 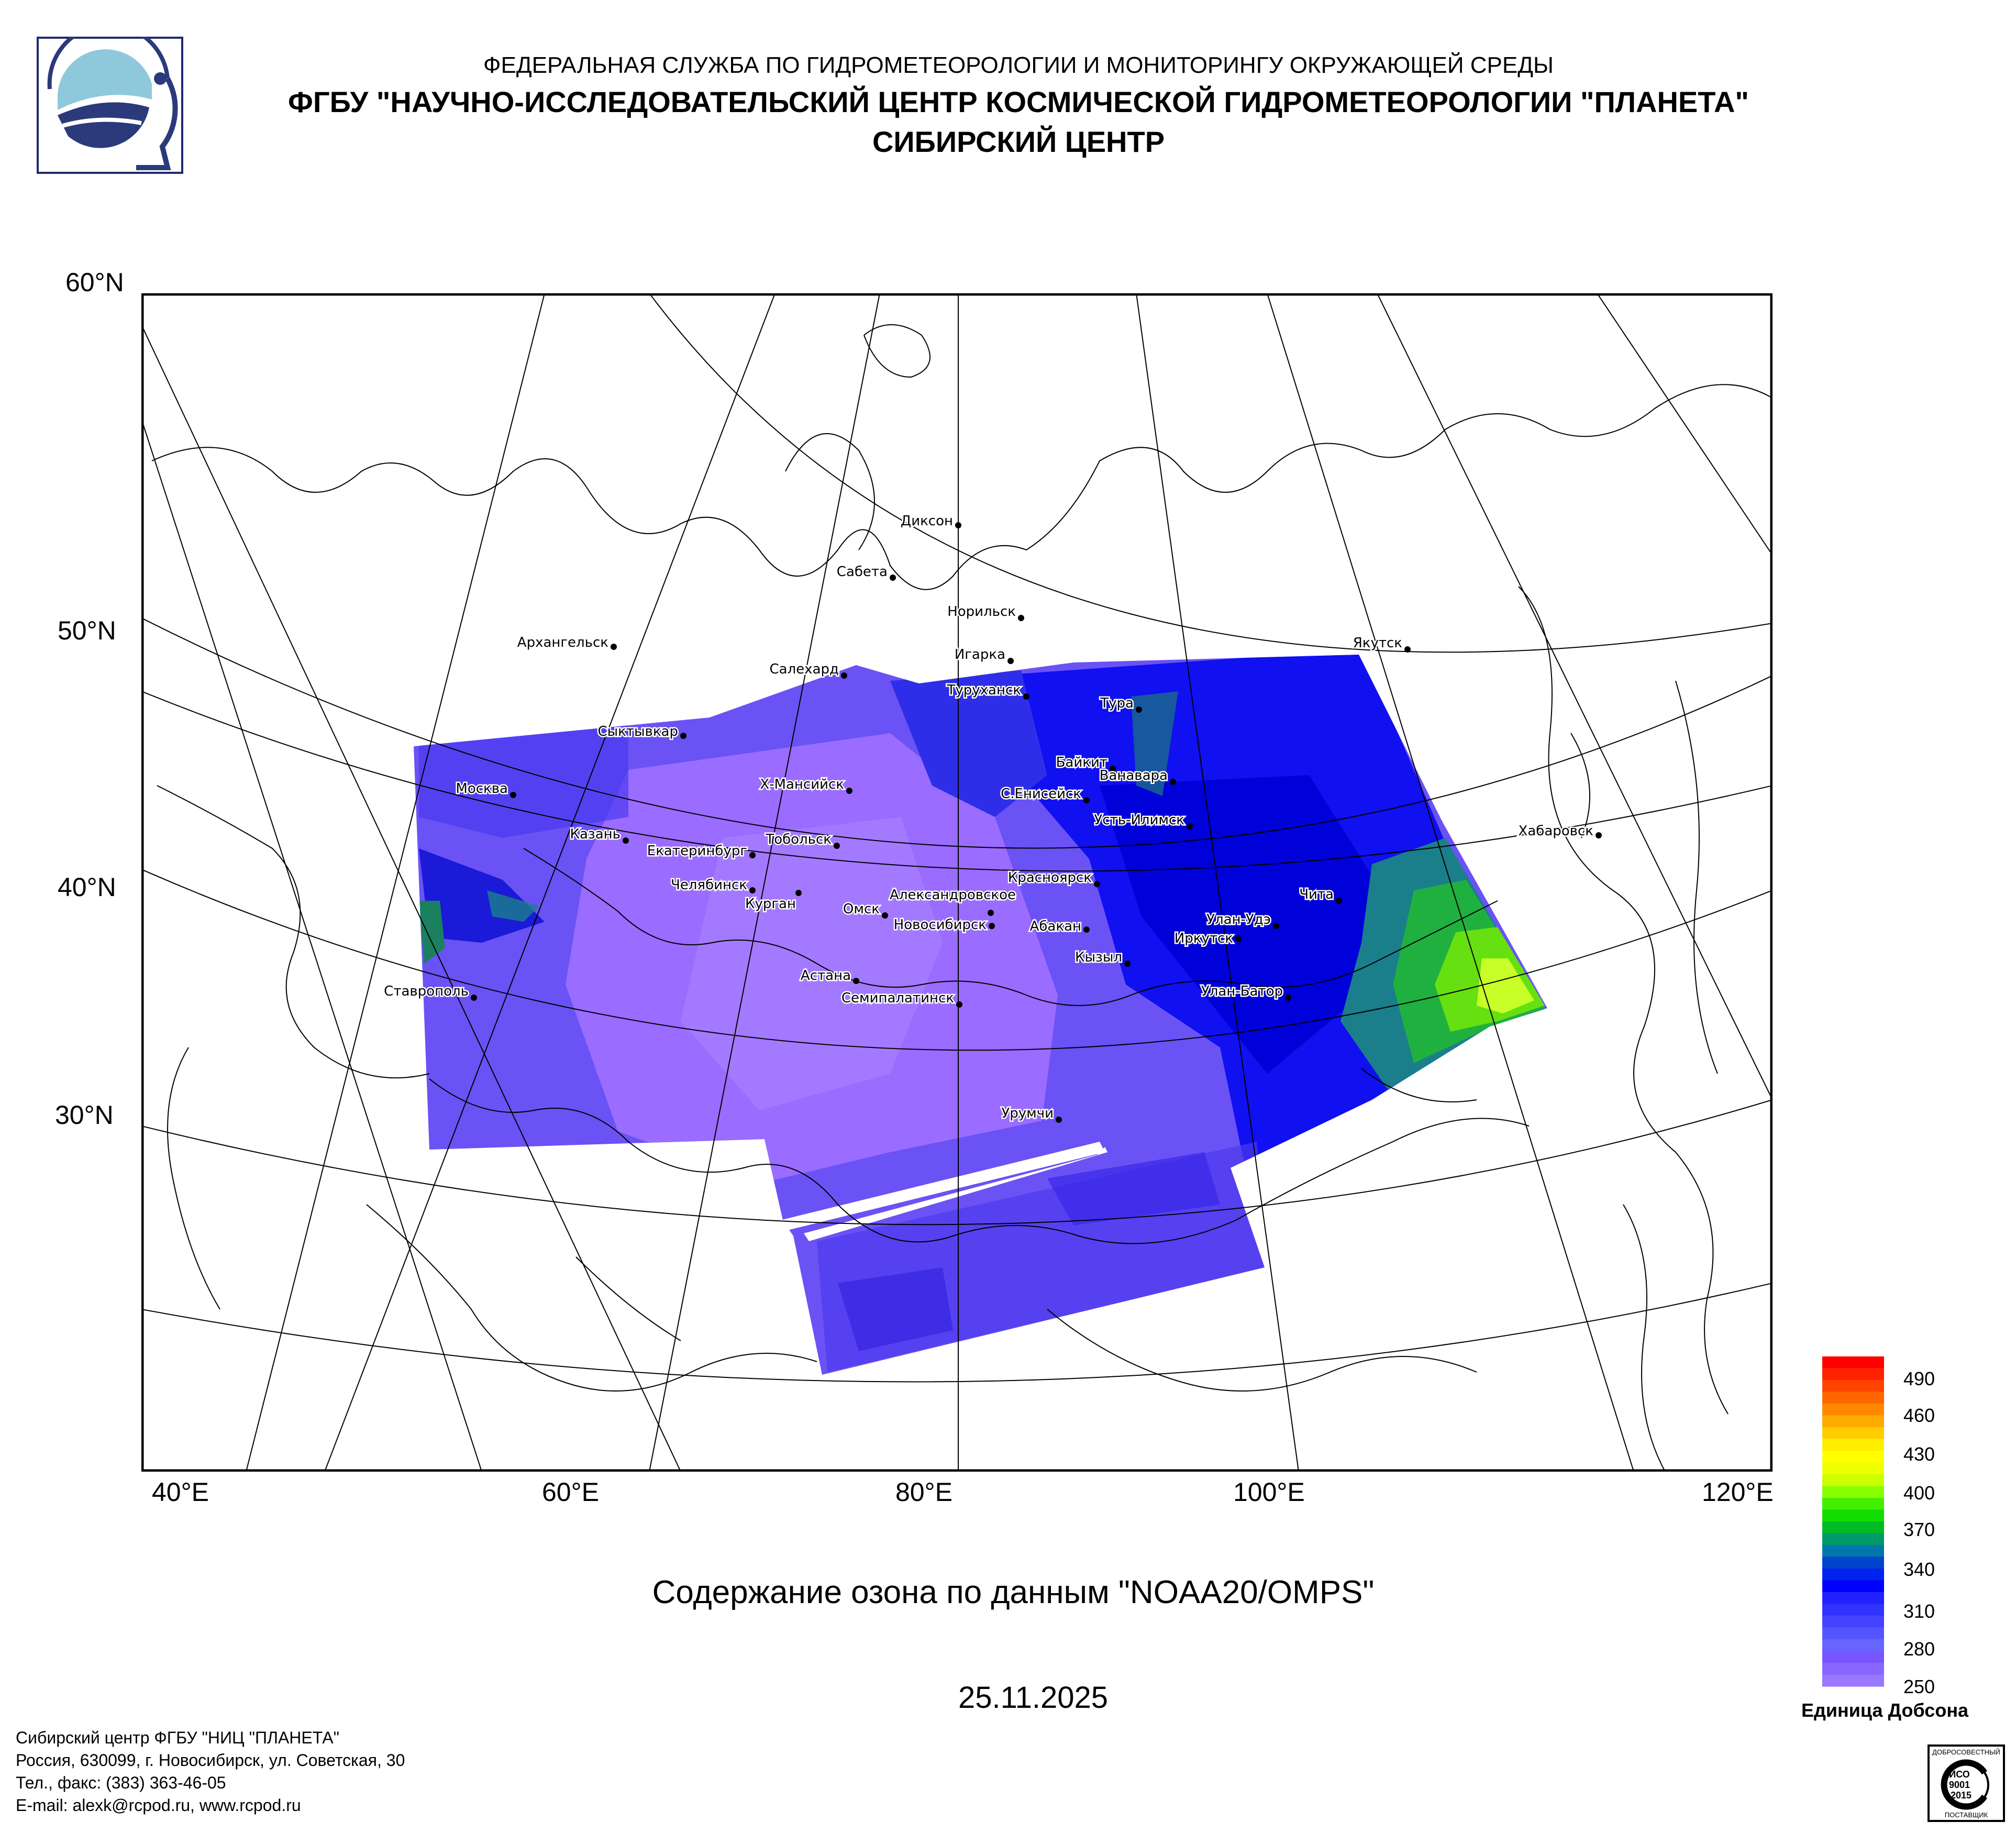 What do you see at coordinates (1919, 1378) in the screenshot?
I see `colorbar-label-490: 490` at bounding box center [1919, 1378].